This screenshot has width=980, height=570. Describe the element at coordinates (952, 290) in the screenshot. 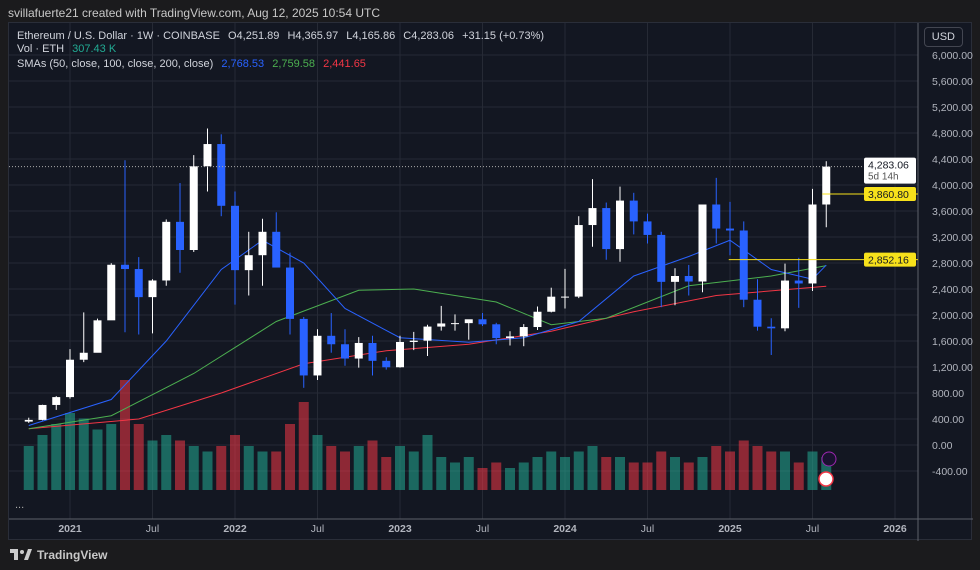

I see `y-tick-label: 2,400.00` at that location.